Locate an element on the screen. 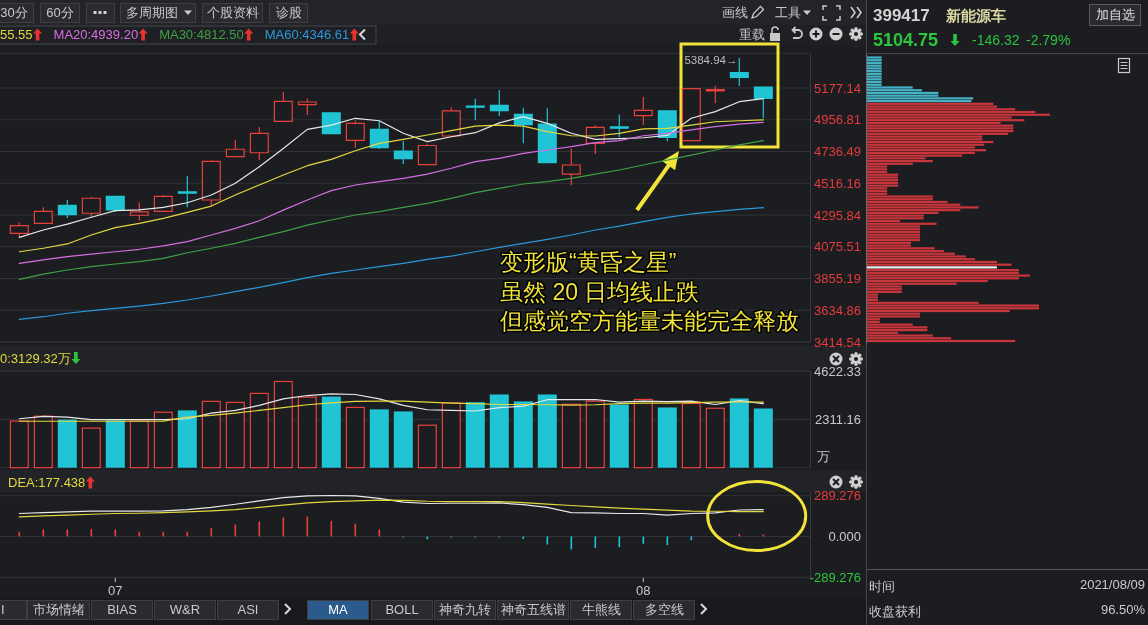  y-tick-label: 4075.51 is located at coordinates (837, 247).